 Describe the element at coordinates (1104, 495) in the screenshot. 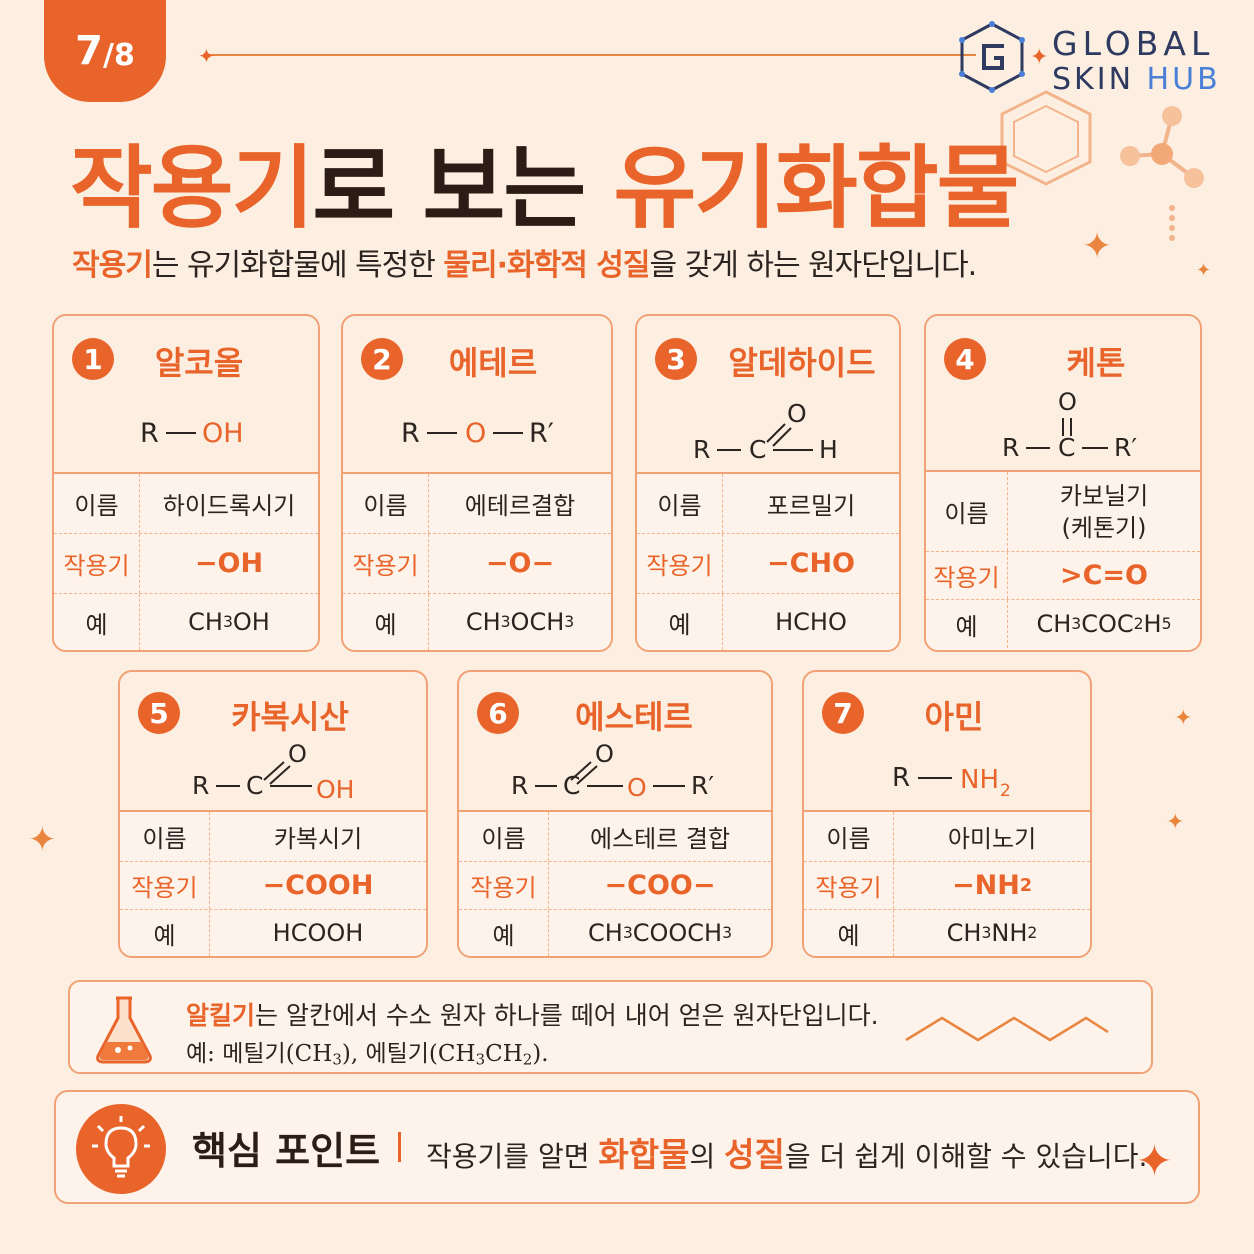

I see `value-name-line1: 카보닐기` at that location.